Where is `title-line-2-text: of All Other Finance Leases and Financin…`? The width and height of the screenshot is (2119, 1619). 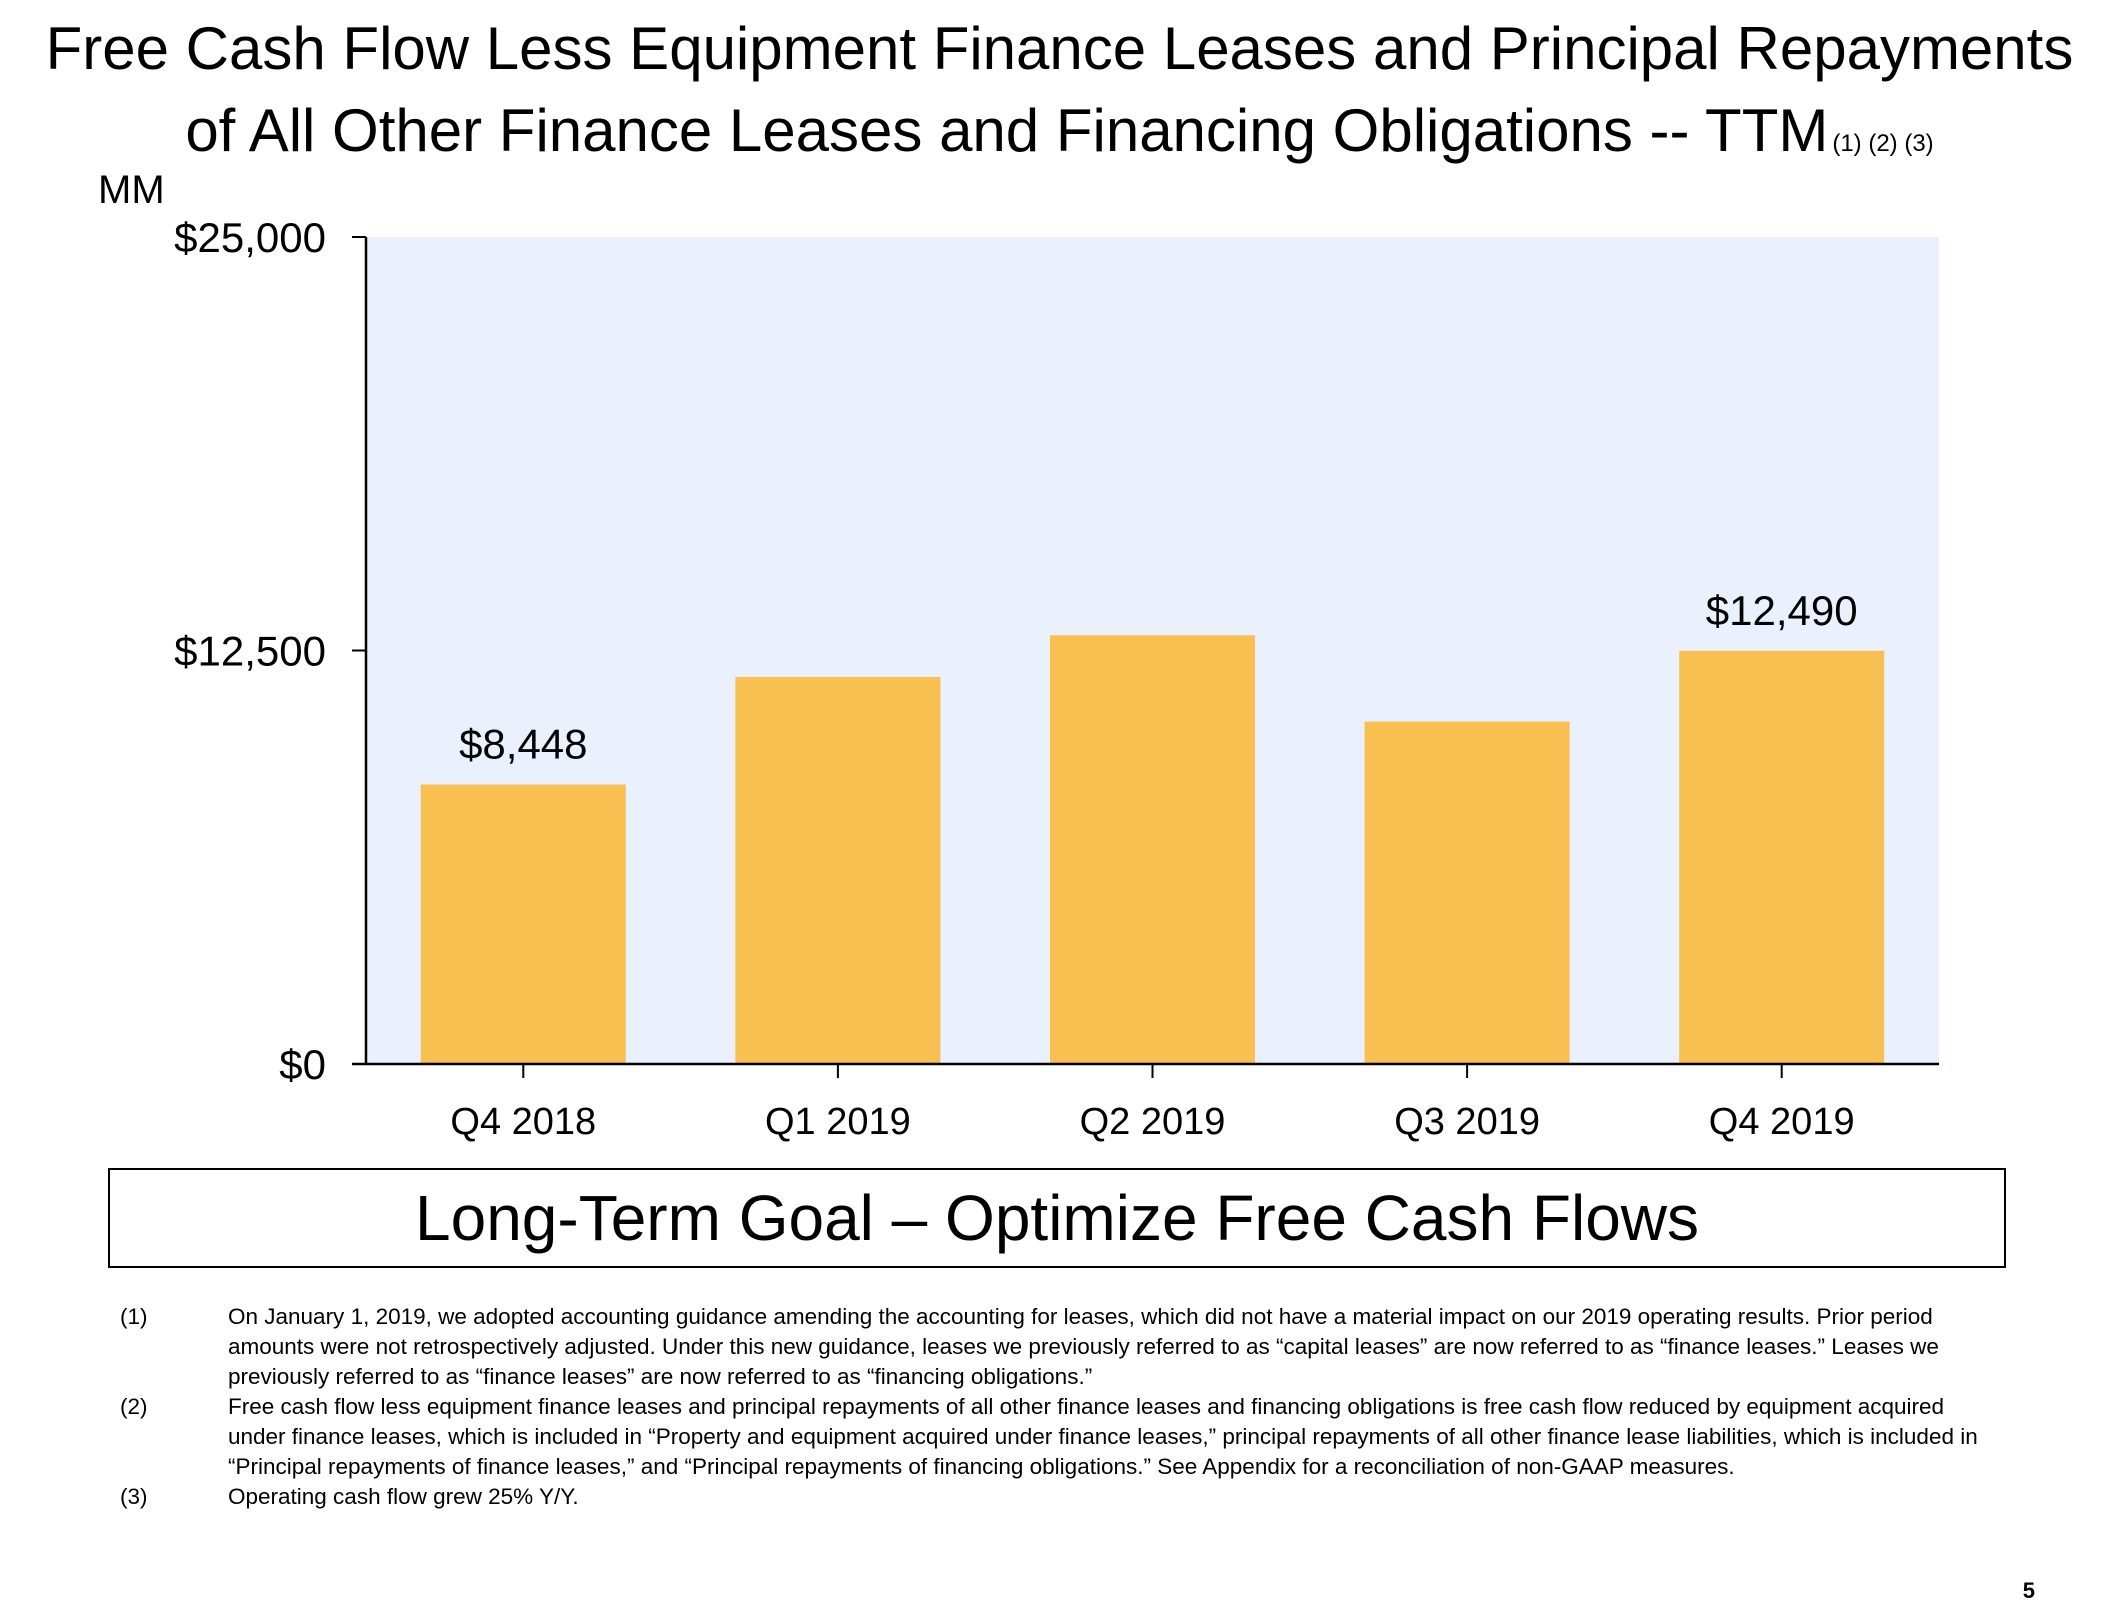
title-line-2-text: of All Other Finance Leases and Financin… is located at coordinates (1007, 130).